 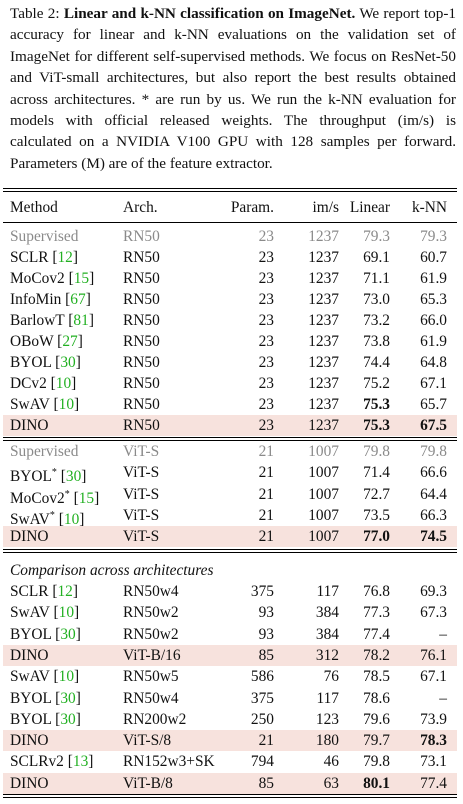 I want to click on knn-cell: 67.1, so click(x=433, y=383).